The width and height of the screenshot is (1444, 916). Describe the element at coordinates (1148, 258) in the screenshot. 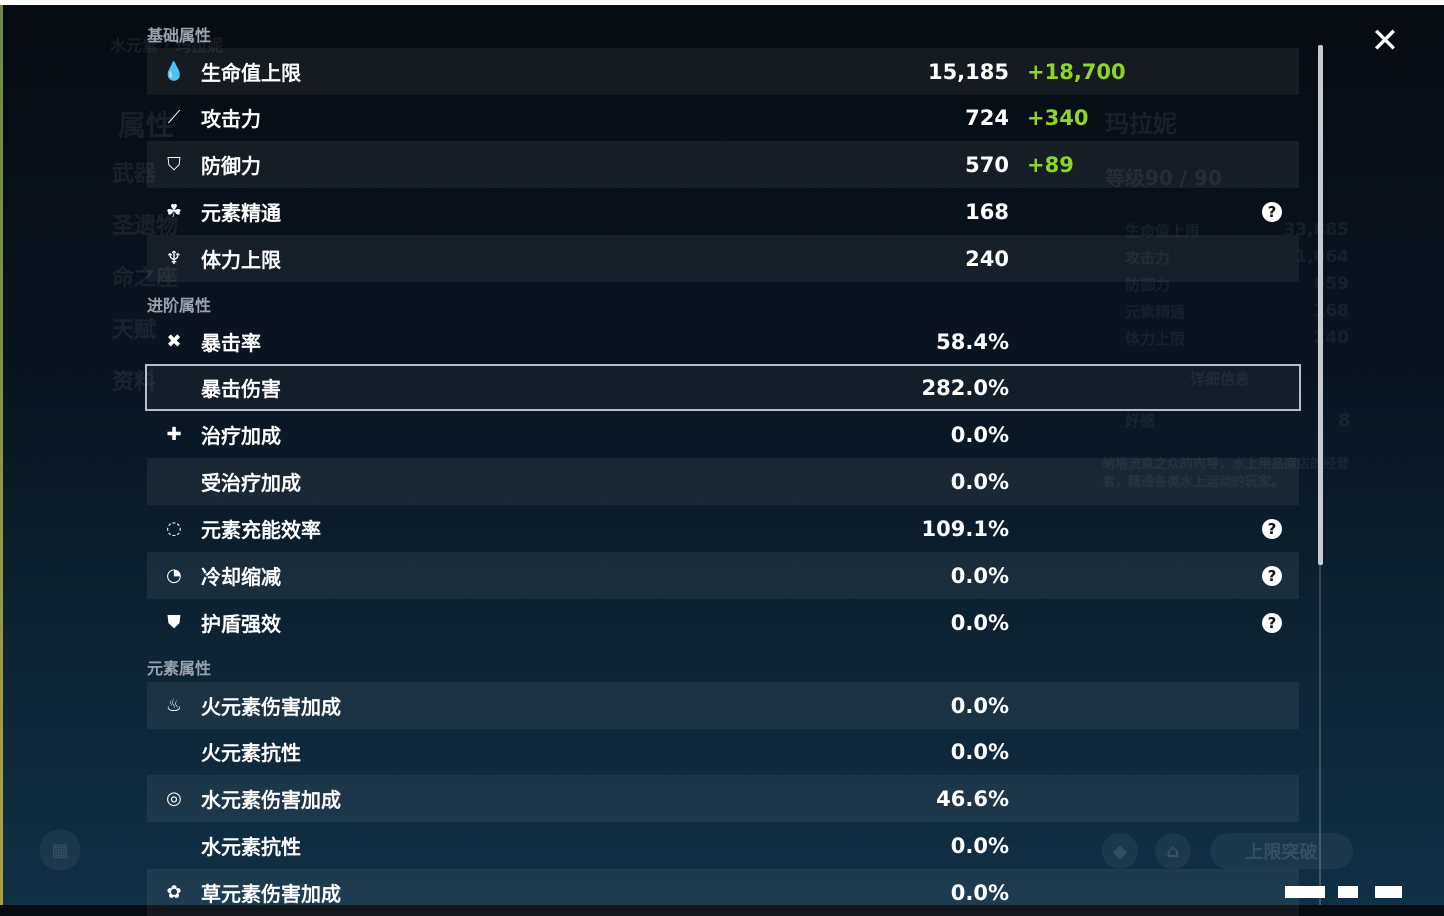

I see `bg-stat-label: 攻击力` at that location.